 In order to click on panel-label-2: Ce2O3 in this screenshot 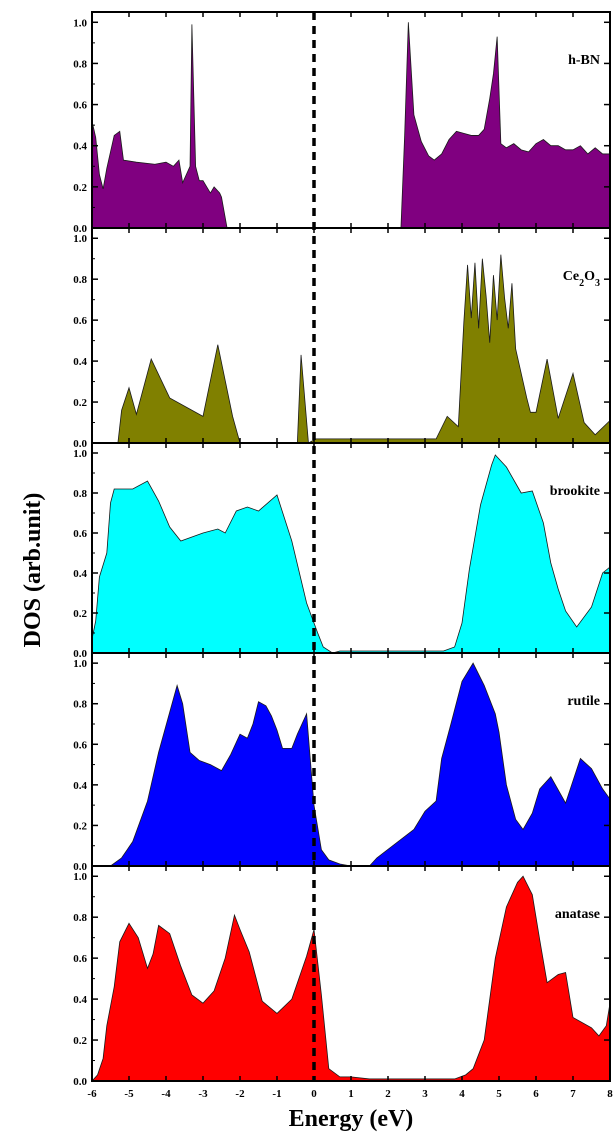, I will do `click(581, 279)`.